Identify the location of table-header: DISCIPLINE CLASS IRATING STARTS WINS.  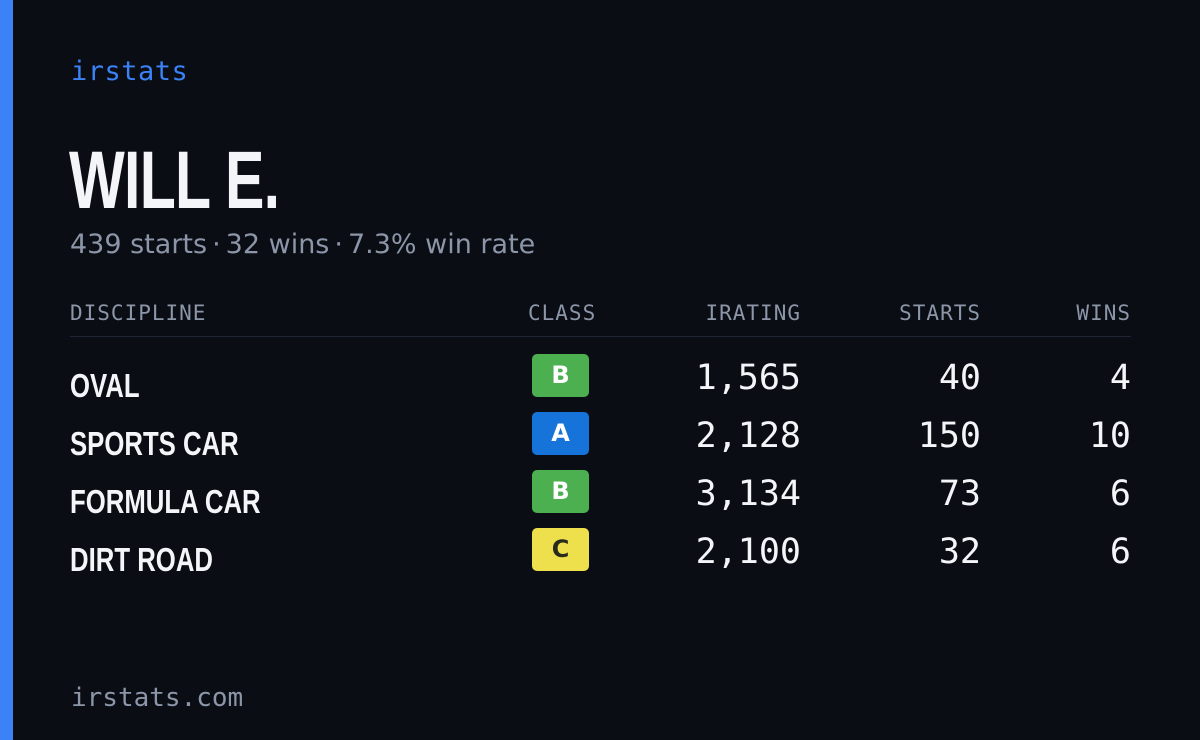
(600, 317).